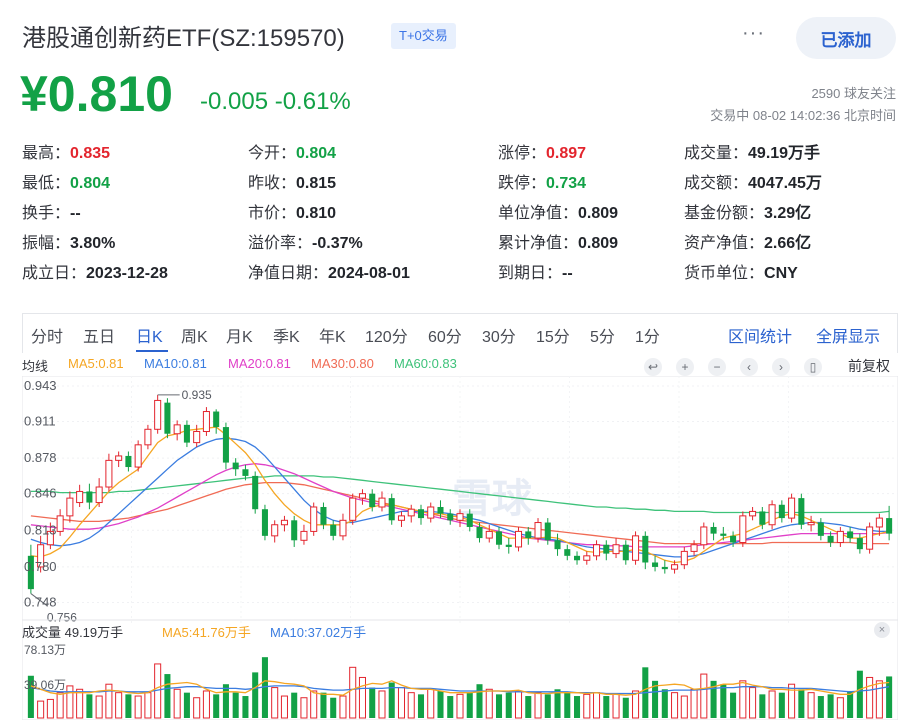 This screenshot has width=911, height=720. I want to click on stat-nav-date: 净值日期：2024-08-01, so click(329, 273).